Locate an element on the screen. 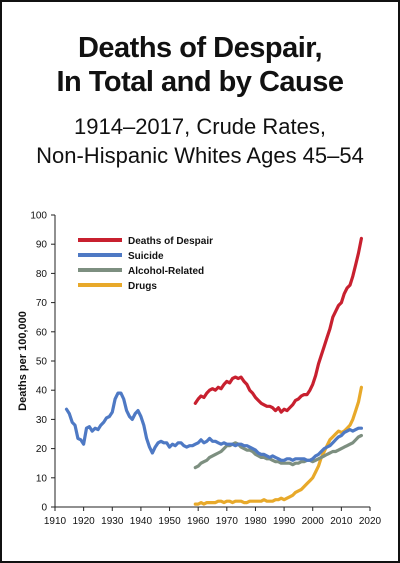 This screenshot has width=400, height=563. y-tick: 50 is located at coordinates (45, 362).